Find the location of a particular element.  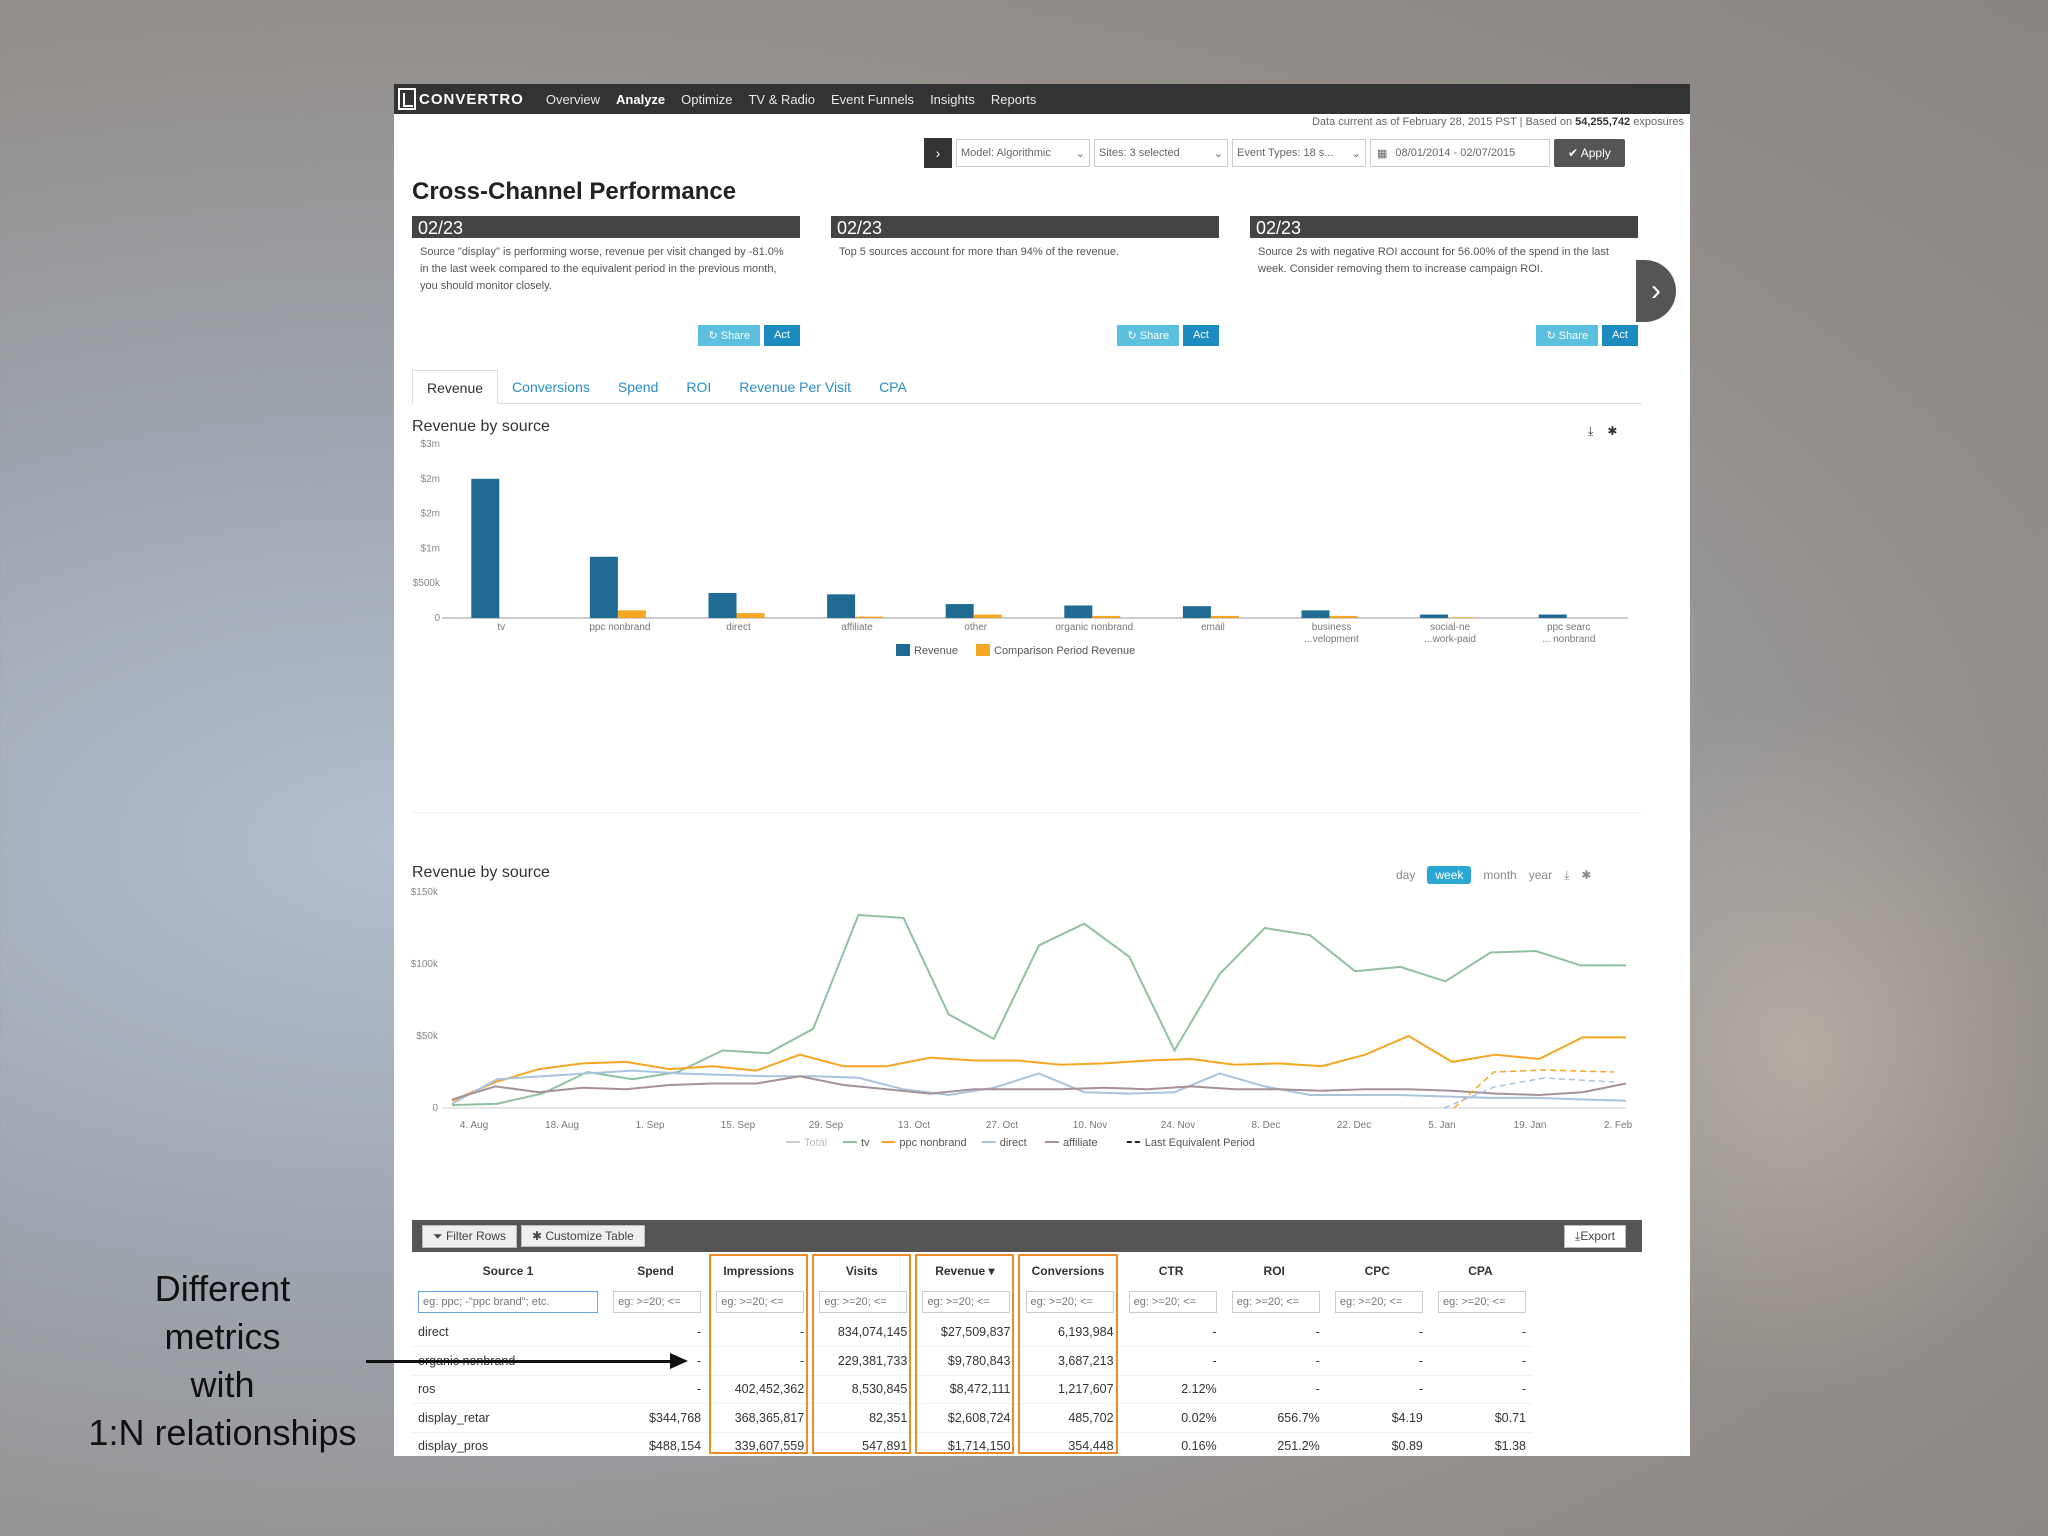

column-header-cpc: CPC is located at coordinates (1377, 1271).